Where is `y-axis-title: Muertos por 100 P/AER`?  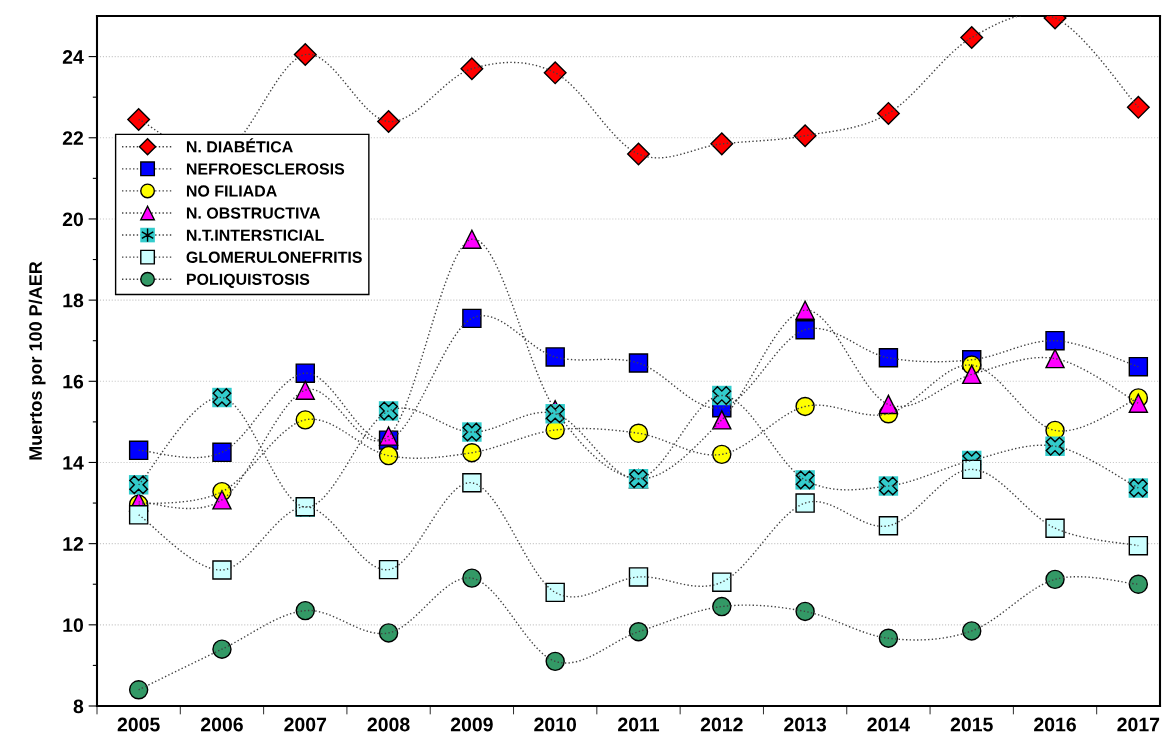 y-axis-title: Muertos por 100 P/AER is located at coordinates (37, 360).